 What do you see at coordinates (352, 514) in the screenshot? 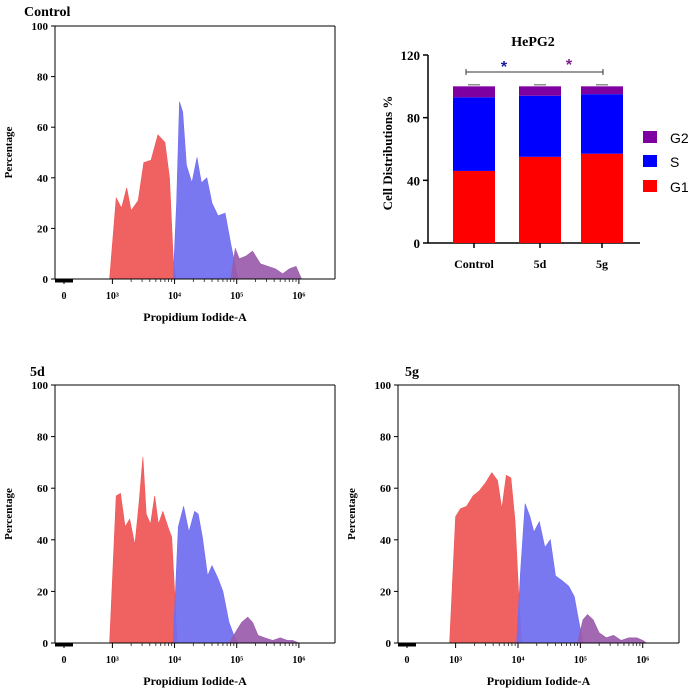
I see `y-axis-label-5g: Percentage` at bounding box center [352, 514].